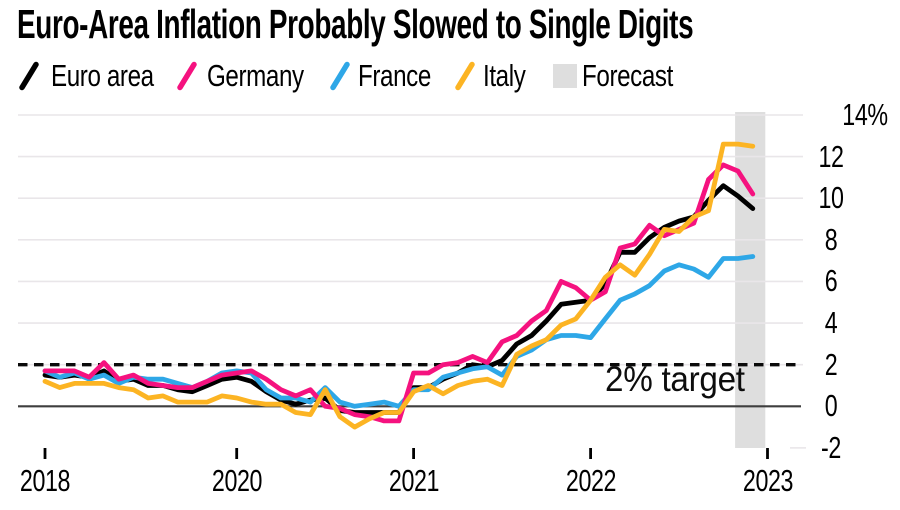  What do you see at coordinates (413, 480) in the screenshot?
I see `x-axis-label: 2021` at bounding box center [413, 480].